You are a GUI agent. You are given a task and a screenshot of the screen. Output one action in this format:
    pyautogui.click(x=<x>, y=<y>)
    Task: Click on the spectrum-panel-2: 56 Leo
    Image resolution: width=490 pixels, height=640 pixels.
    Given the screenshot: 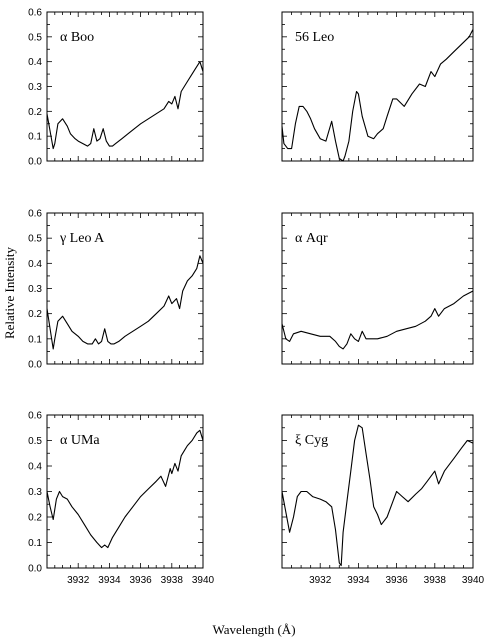 What is the action you would take?
    pyautogui.click(x=377, y=86)
    